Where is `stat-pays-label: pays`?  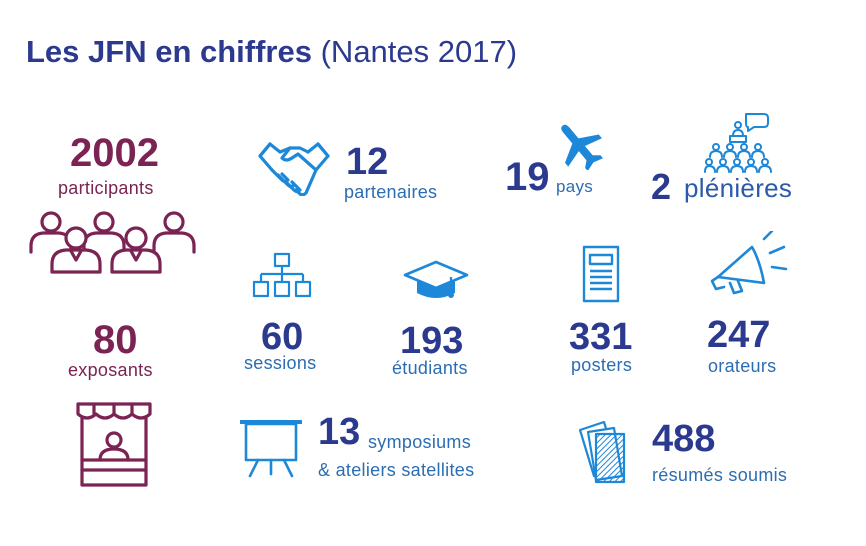
stat-pays-label: pays is located at coordinates (575, 186).